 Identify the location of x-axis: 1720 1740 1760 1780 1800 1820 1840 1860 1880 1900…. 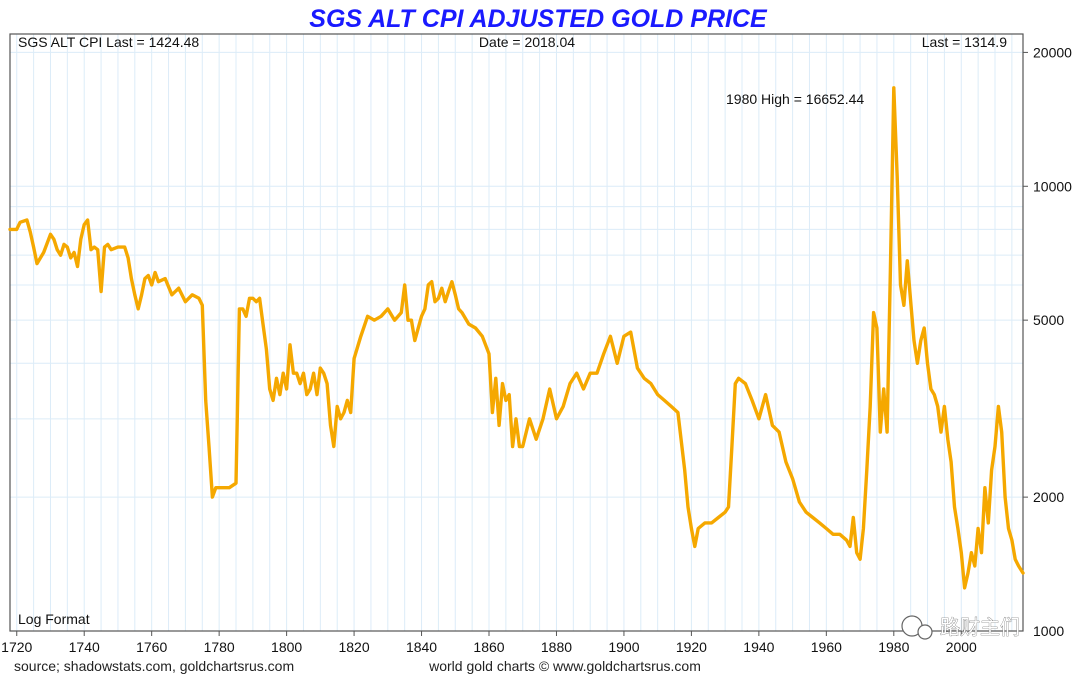
(489, 643).